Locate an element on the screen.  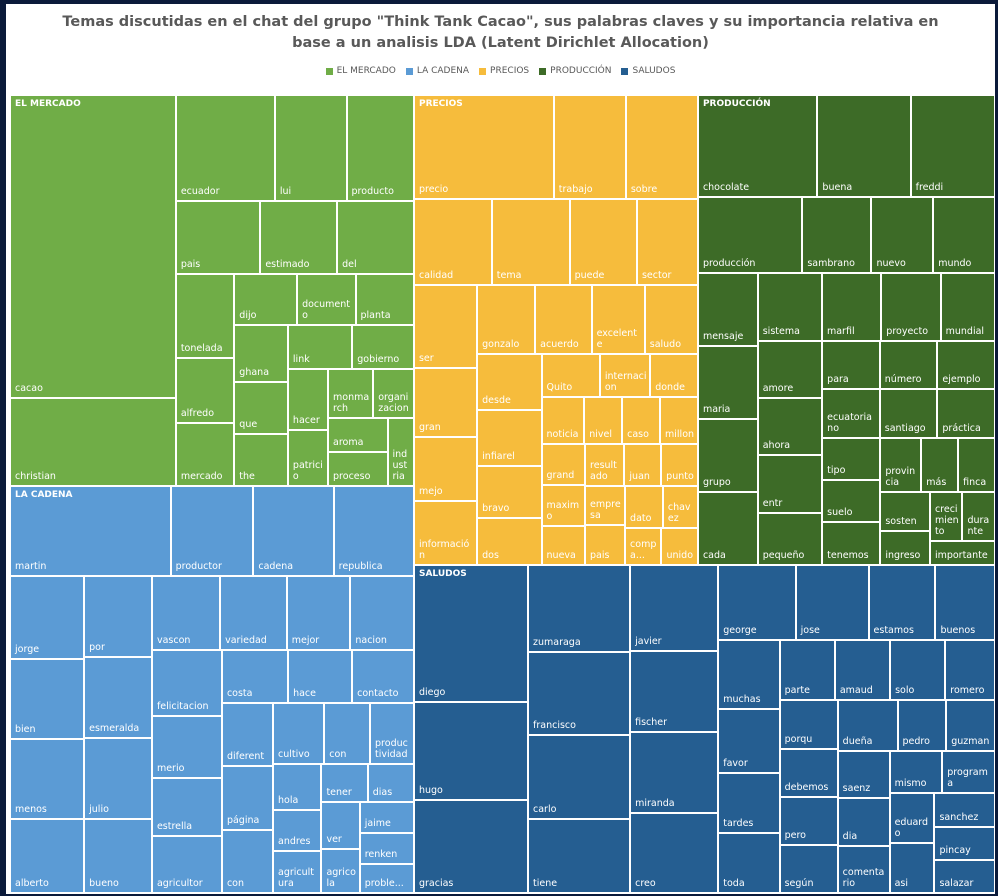
cell-label: que is located at coordinates (248, 424).